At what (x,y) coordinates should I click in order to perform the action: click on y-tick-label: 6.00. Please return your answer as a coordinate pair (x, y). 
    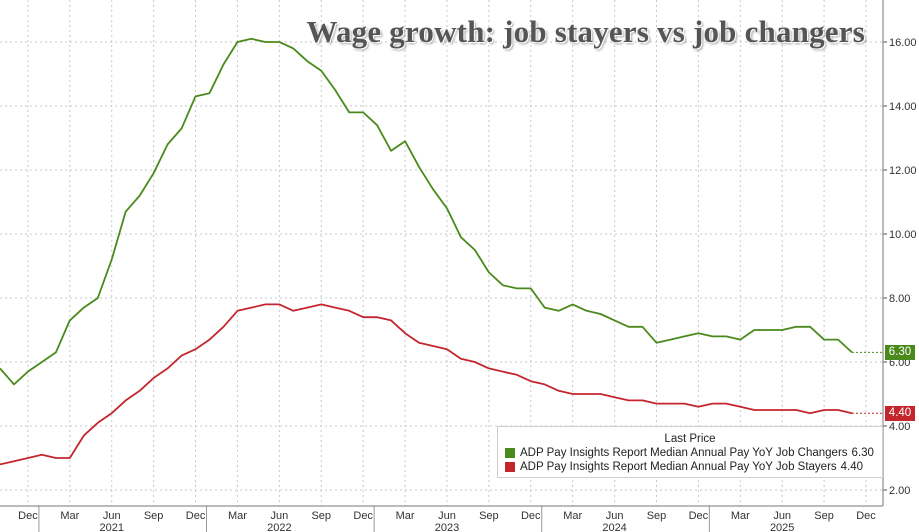
    Looking at the image, I should click on (899, 363).